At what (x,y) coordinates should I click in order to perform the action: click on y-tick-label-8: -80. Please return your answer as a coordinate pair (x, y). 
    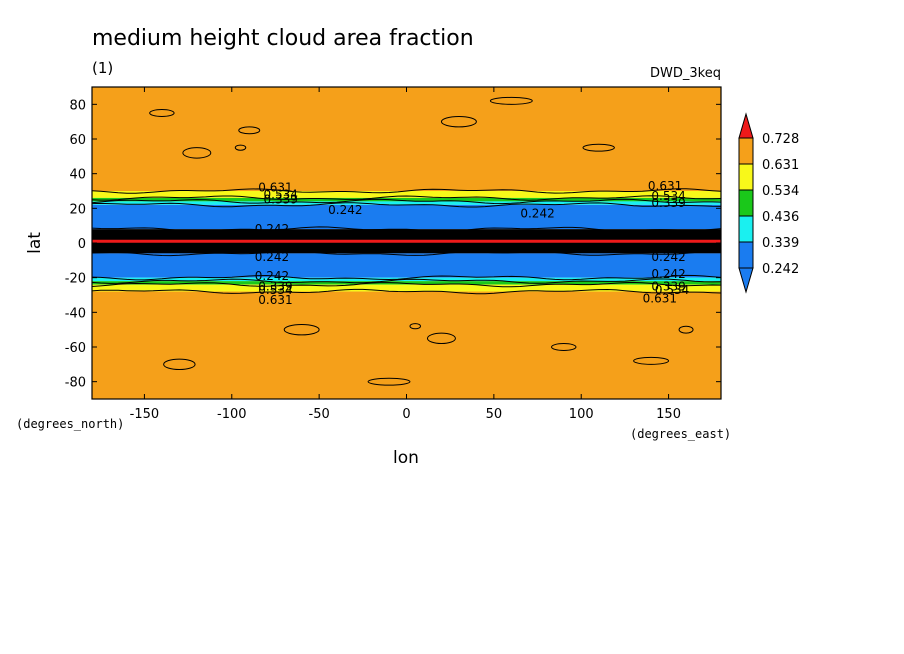
    Looking at the image, I should click on (75, 383).